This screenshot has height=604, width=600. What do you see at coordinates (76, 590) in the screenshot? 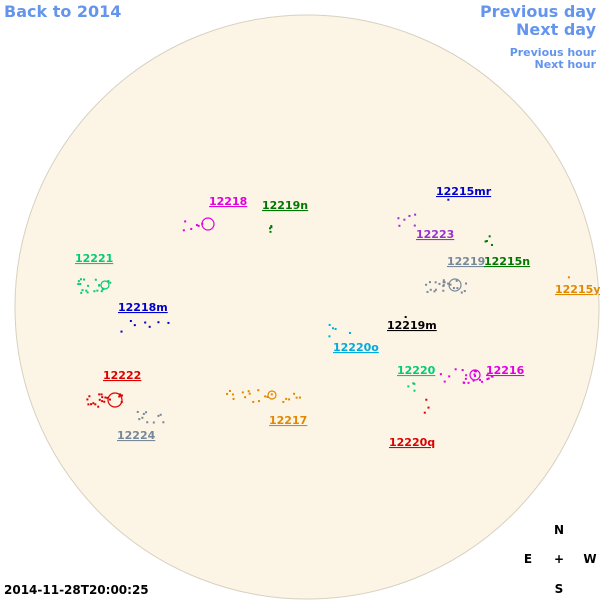
I see `timestamp: 2014-11-28T20:00:25` at bounding box center [76, 590].